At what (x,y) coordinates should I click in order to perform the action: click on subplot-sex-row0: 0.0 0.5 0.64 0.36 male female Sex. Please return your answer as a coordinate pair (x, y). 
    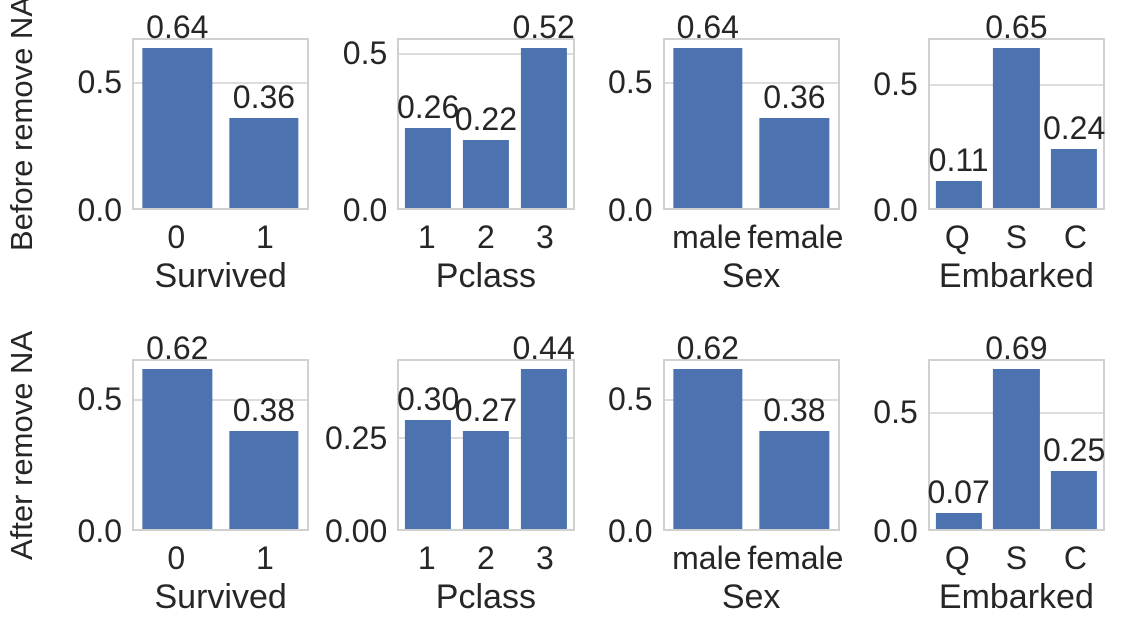
    Looking at the image, I should click on (709, 160).